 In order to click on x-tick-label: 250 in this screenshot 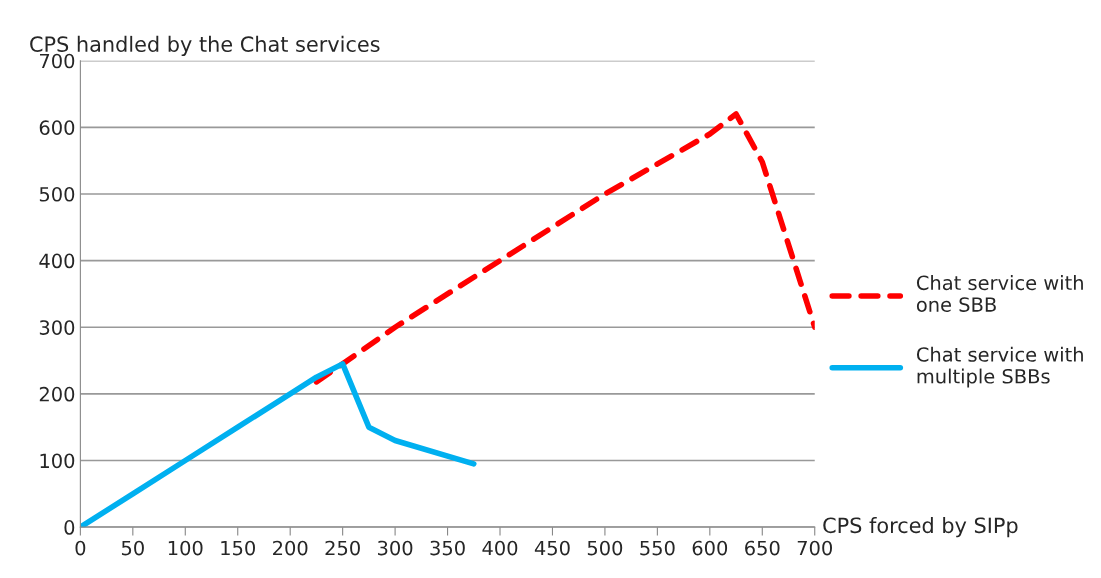, I will do `click(342, 548)`.